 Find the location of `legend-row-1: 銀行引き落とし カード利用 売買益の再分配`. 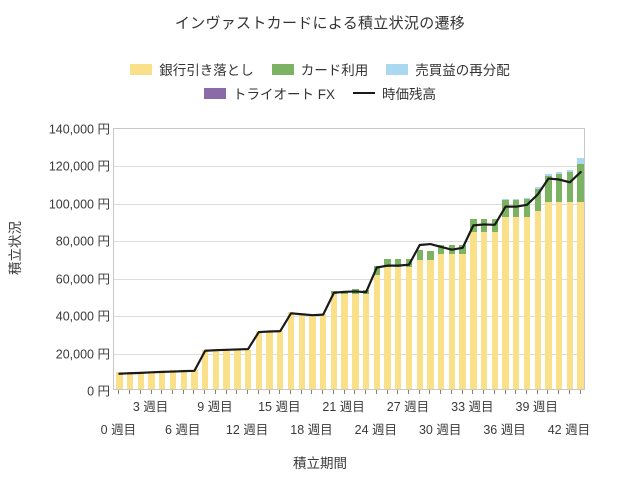

legend-row-1: 銀行引き落とし カード利用 売買益の再分配 is located at coordinates (320, 69).